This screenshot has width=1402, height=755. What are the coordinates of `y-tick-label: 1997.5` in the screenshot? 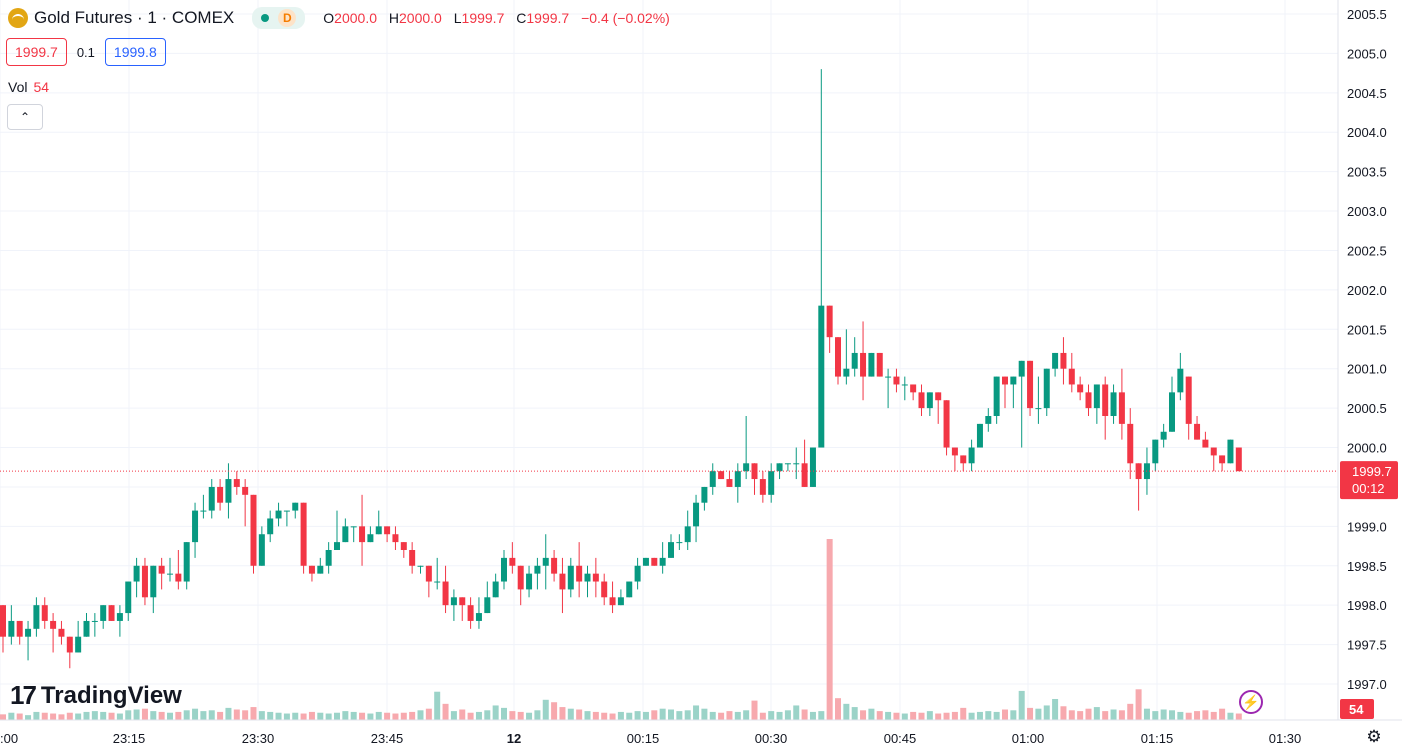 It's located at (1367, 645).